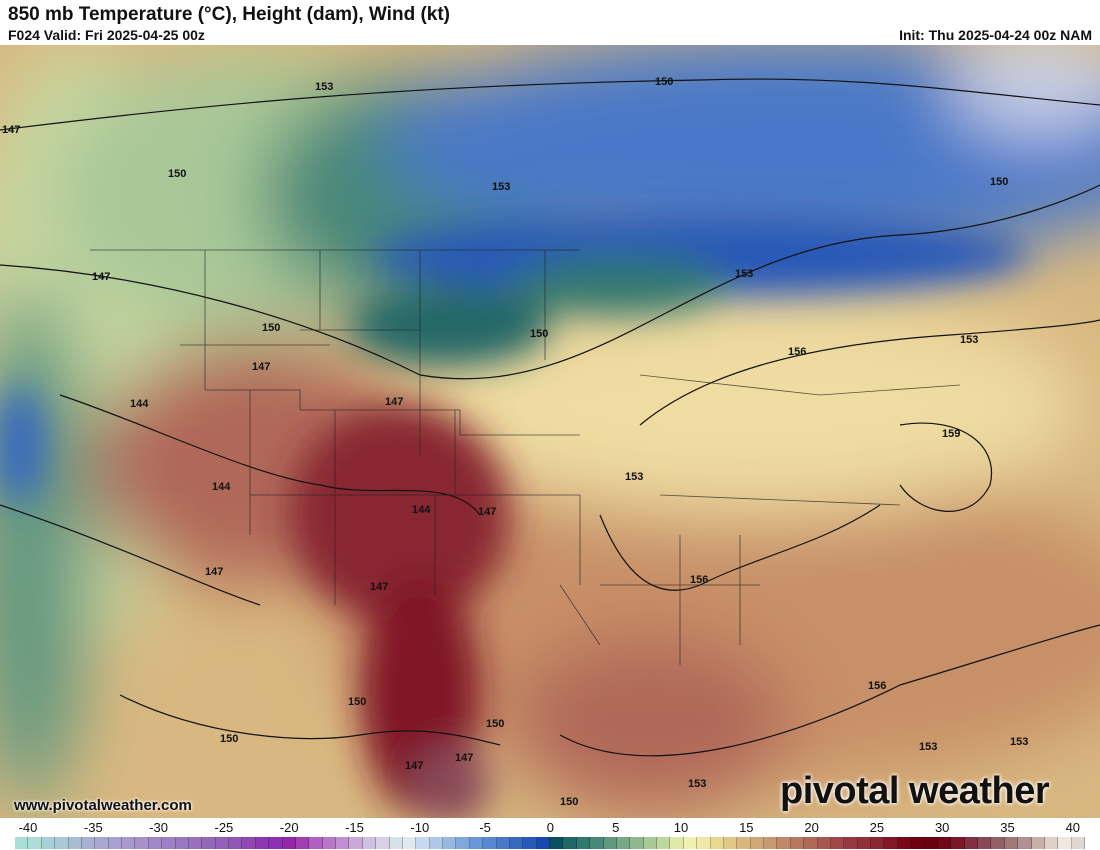 Image resolution: width=1100 pixels, height=850 pixels. What do you see at coordinates (877, 827) in the screenshot?
I see `colorbar-tick-label: 25` at bounding box center [877, 827].